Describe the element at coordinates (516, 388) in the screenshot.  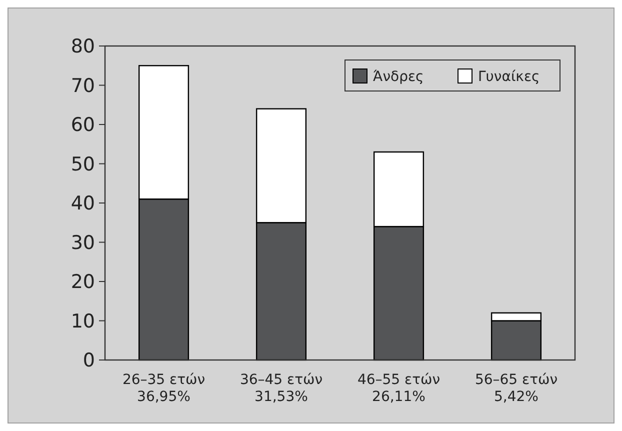
I see `x-tick-label: 56–65 ετών 5,42%` at that location.